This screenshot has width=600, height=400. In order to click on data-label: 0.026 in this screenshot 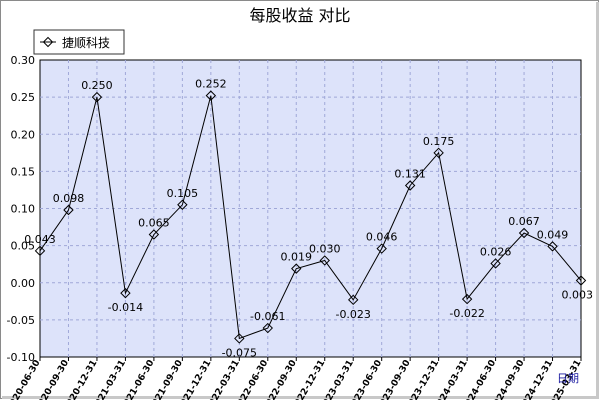, I will do `click(496, 251)`.